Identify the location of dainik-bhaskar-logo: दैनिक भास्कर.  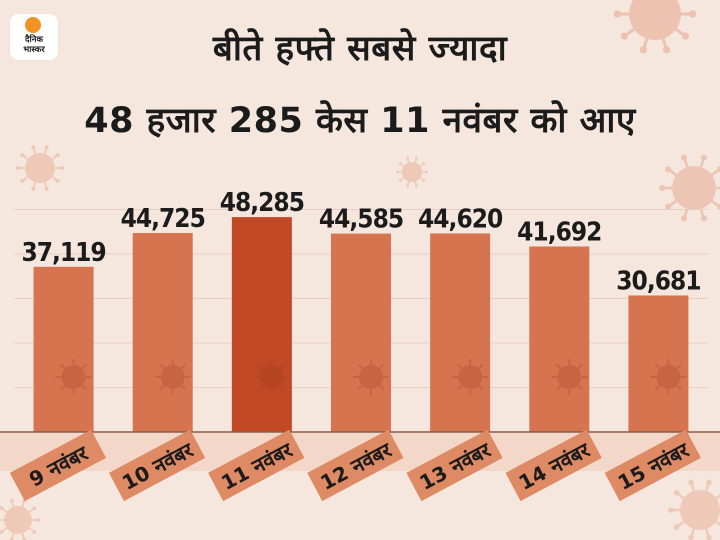
(34, 37).